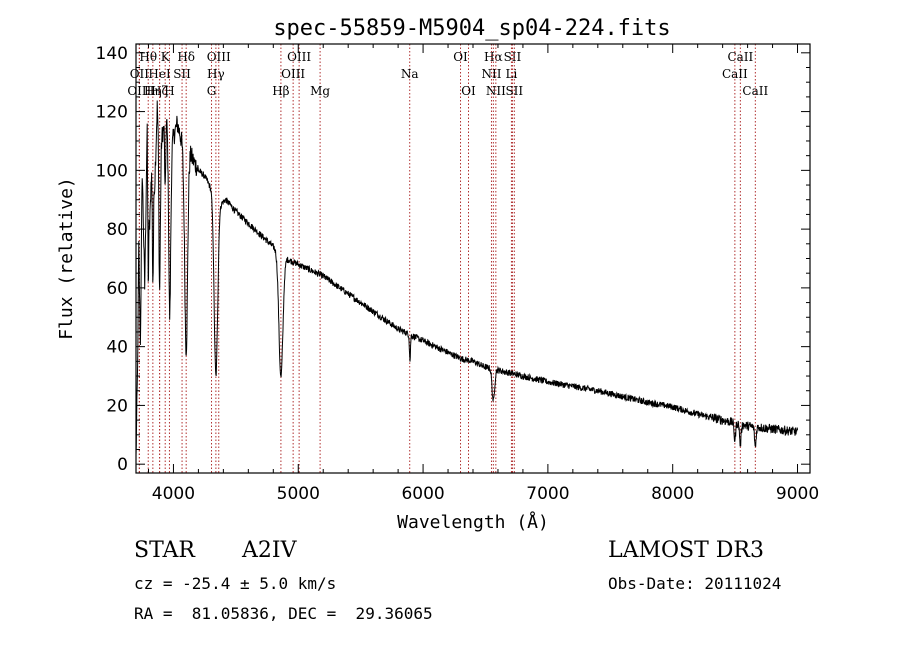 This screenshot has width=900, height=649. I want to click on redshift-readout: cz = -25.4 ± 5.0 km/s, so click(235, 583).